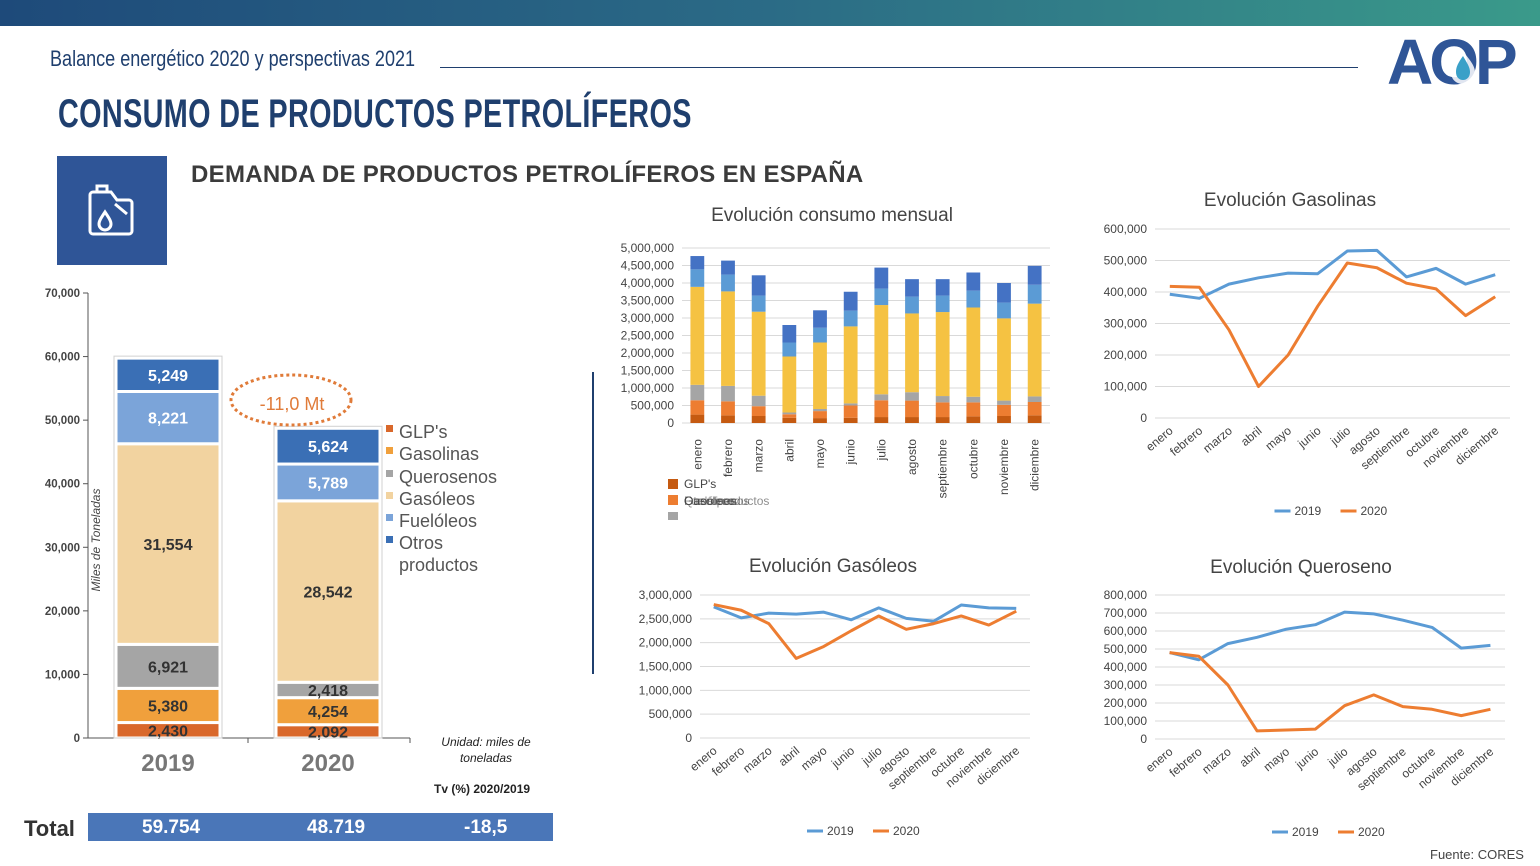  I want to click on legend-label: Otros, so click(421, 543).